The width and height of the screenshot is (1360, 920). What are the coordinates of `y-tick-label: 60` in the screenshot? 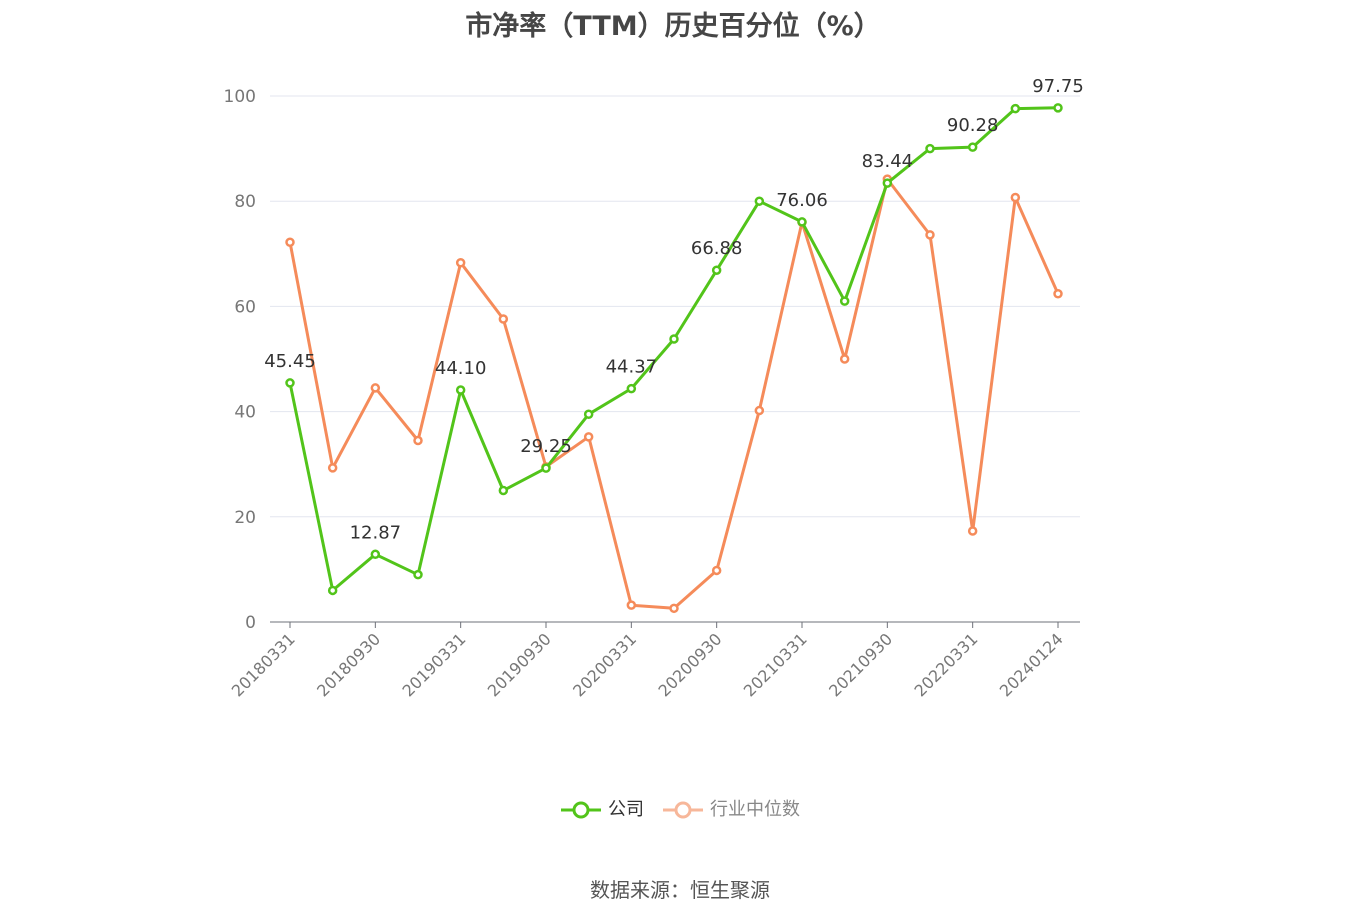 It's located at (245, 307).